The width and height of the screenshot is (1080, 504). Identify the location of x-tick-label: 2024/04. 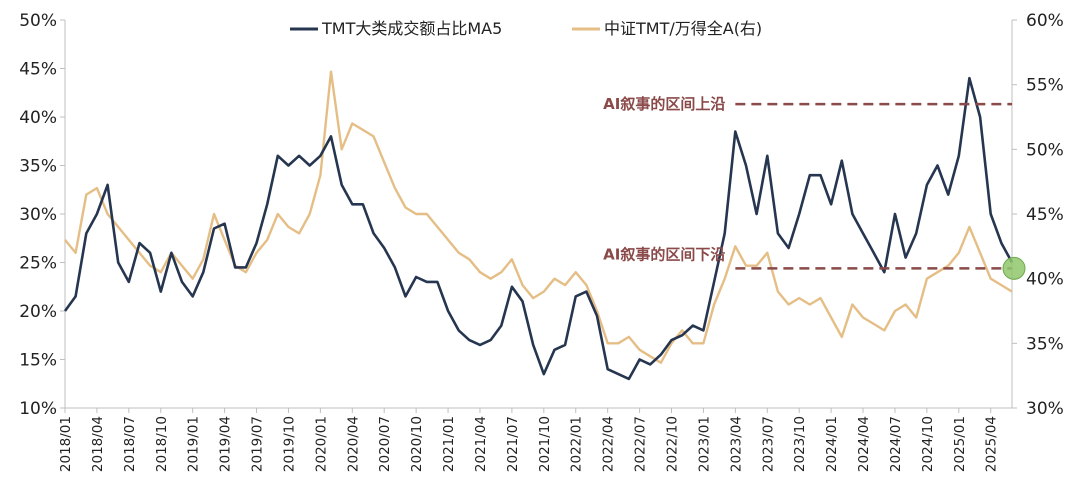
(864, 444).